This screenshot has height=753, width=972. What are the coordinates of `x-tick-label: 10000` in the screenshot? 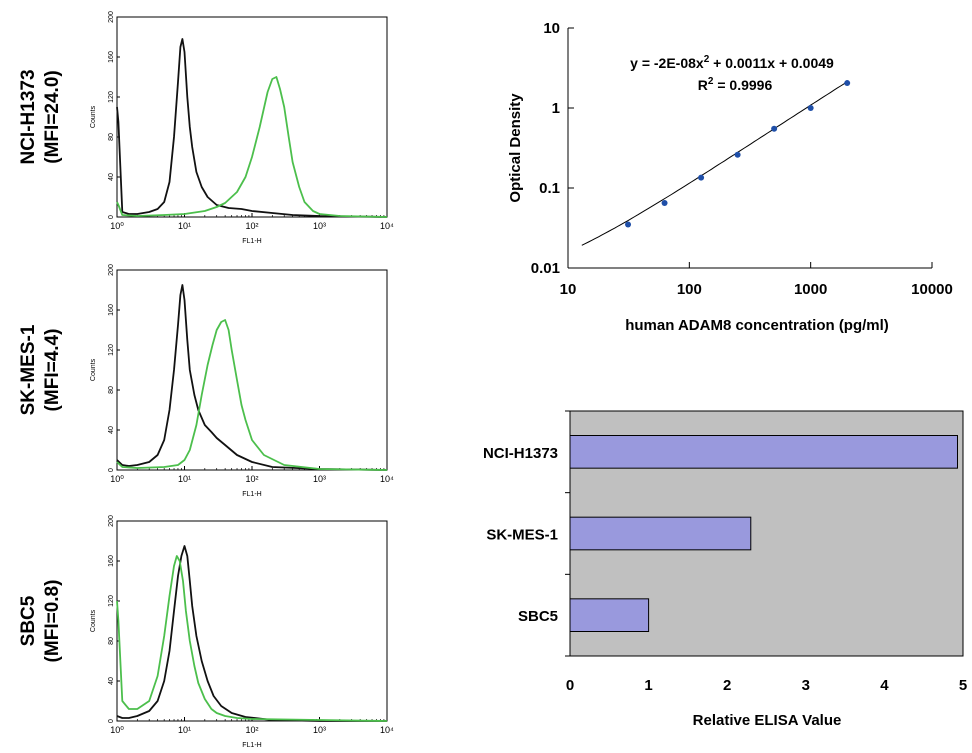 It's located at (932, 289).